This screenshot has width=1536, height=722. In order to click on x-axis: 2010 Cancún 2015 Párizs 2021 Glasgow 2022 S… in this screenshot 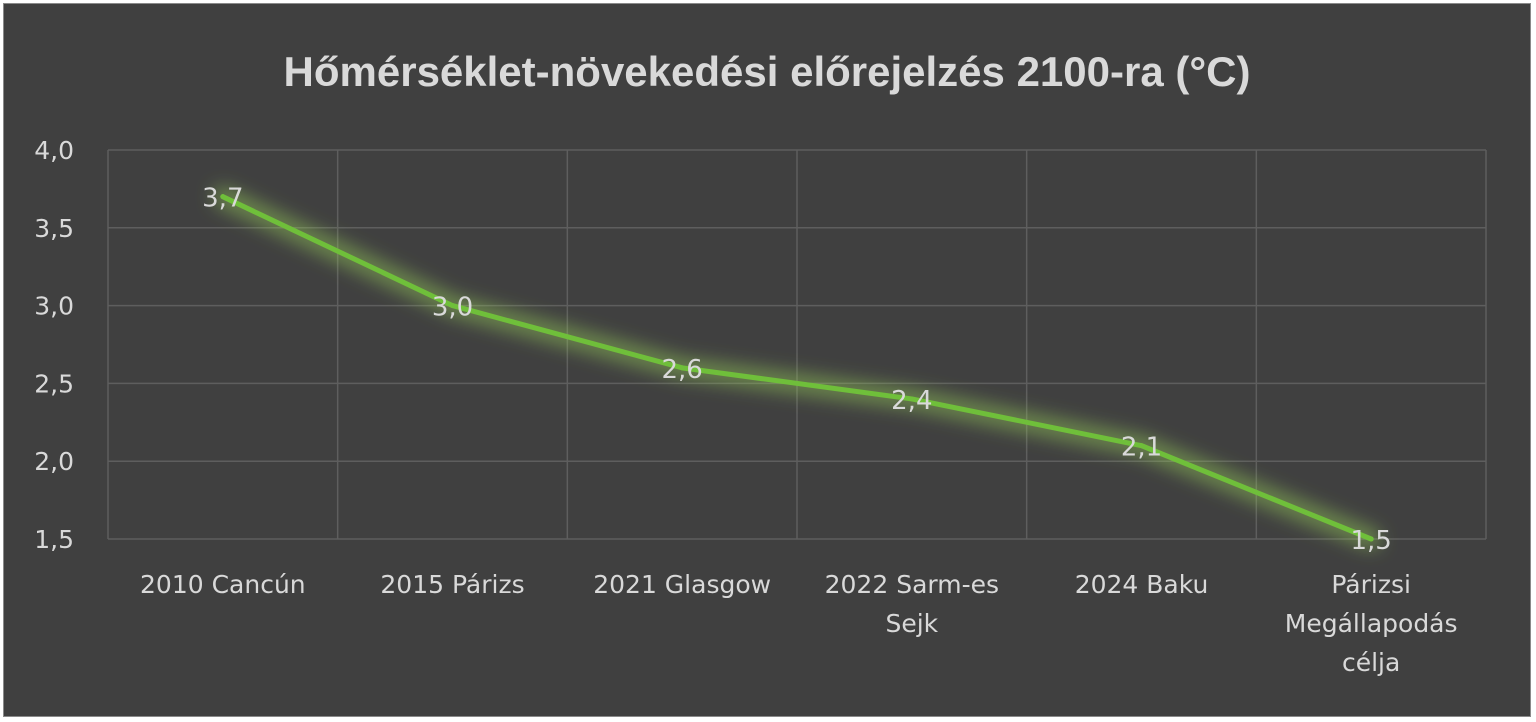, I will do `click(799, 623)`.